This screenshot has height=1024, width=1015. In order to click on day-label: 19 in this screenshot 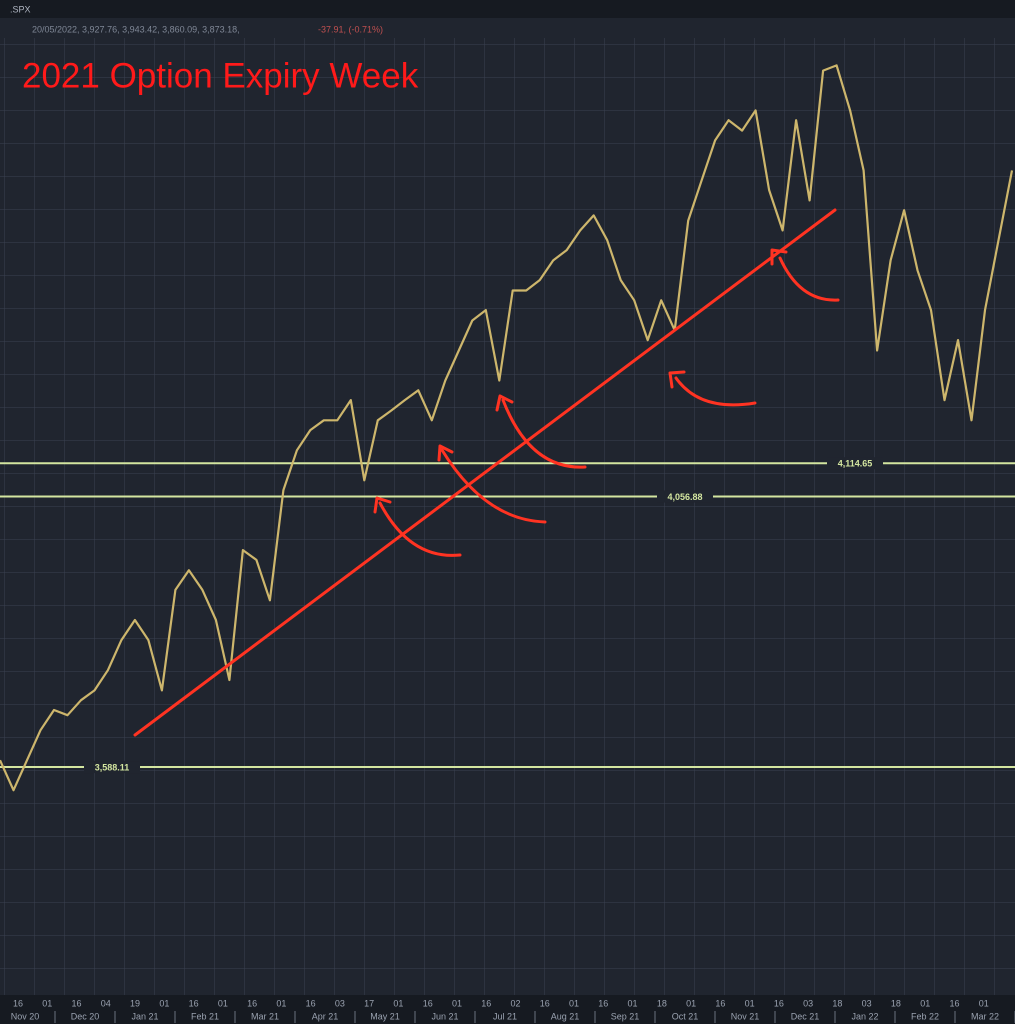, I will do `click(135, 1003)`.